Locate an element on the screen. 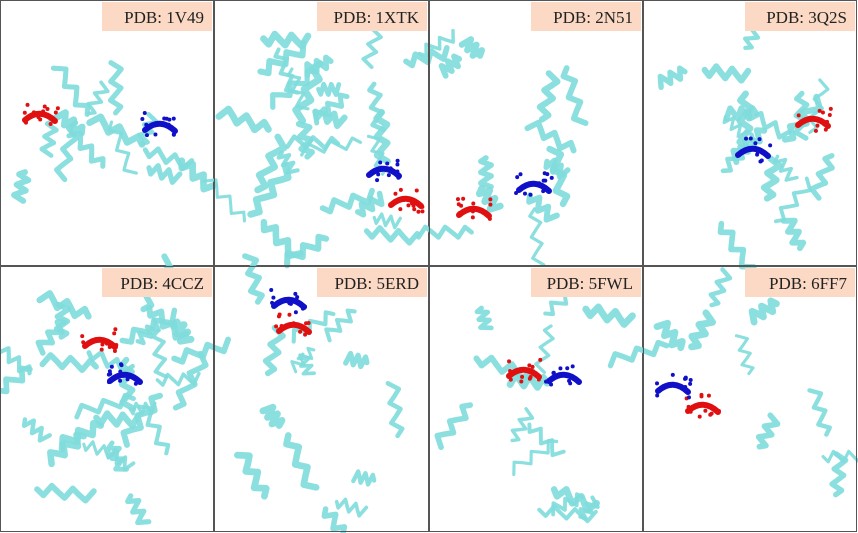  panel-label: PDB: 1V49 is located at coordinates (164, 17).